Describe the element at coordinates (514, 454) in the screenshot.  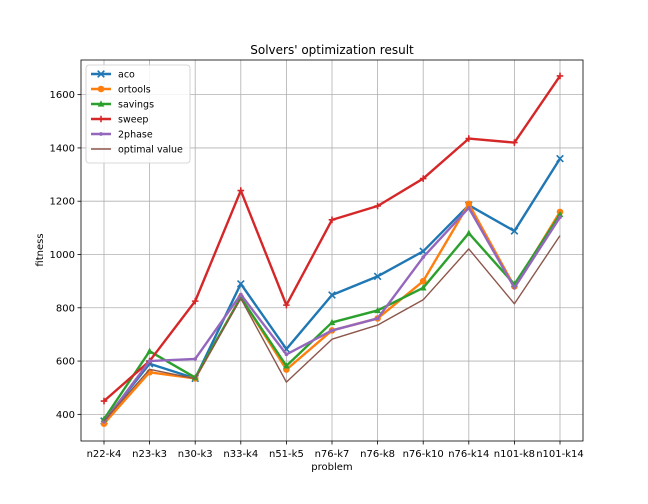
I see `x-tick-label: n101-k8` at that location.